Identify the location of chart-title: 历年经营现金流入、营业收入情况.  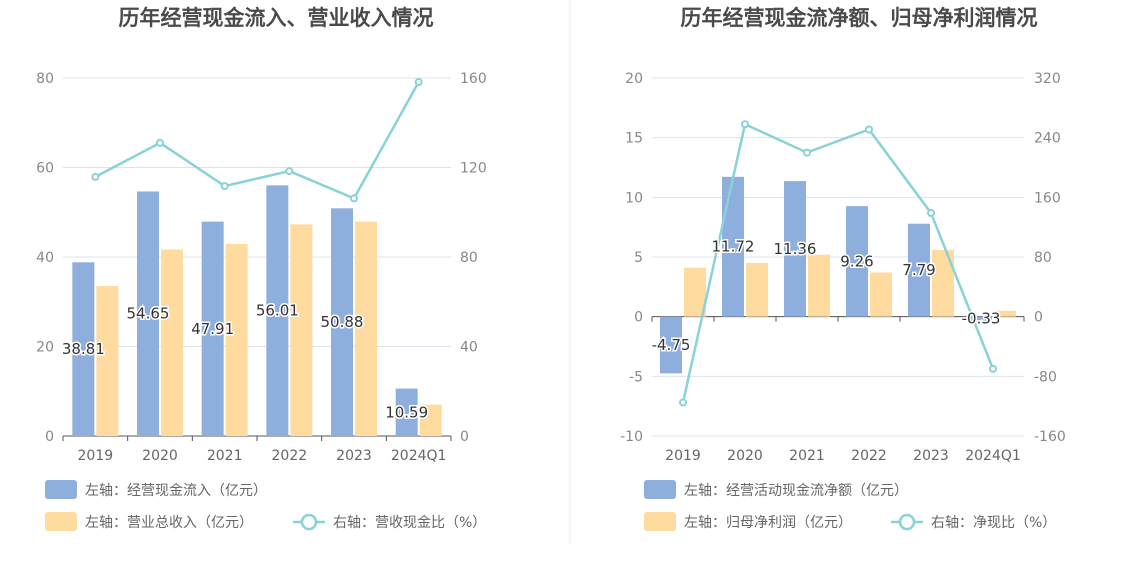
(276, 18).